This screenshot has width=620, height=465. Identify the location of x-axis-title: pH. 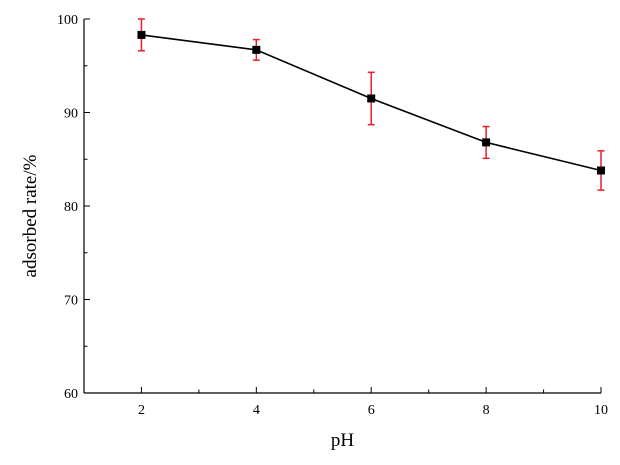
(343, 440).